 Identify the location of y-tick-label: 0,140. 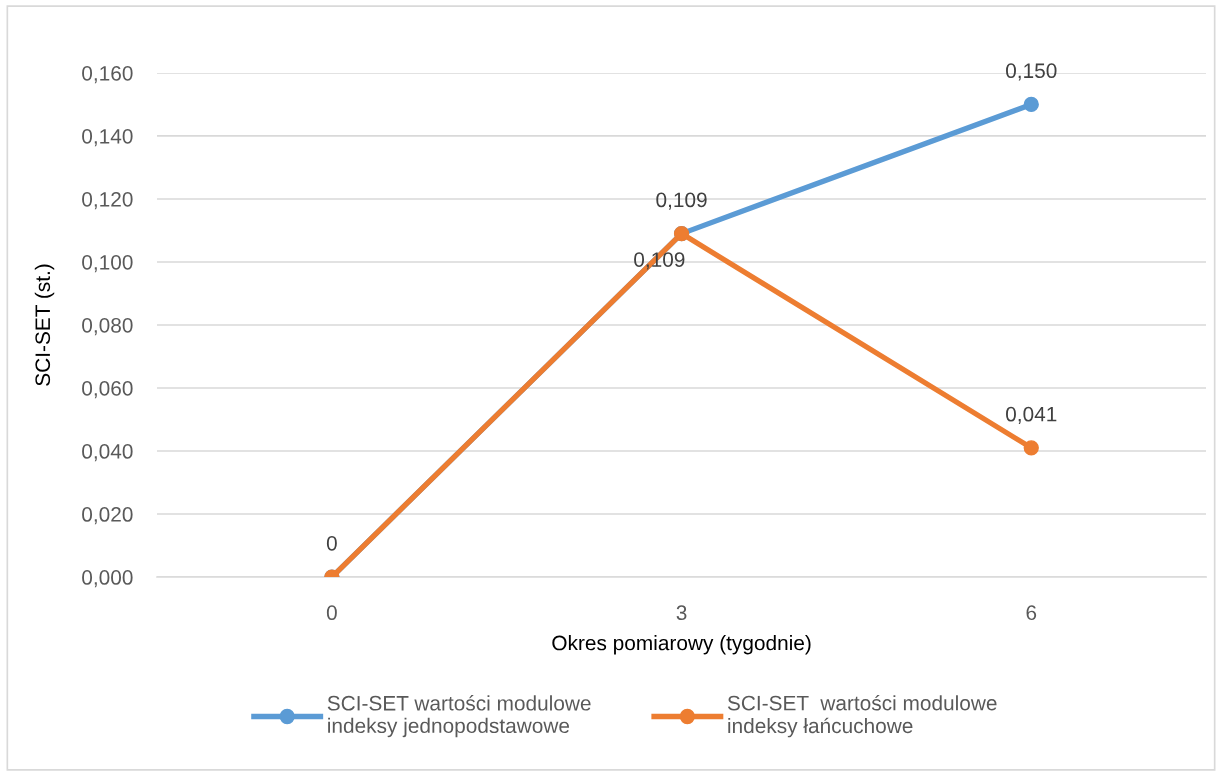
(107, 137).